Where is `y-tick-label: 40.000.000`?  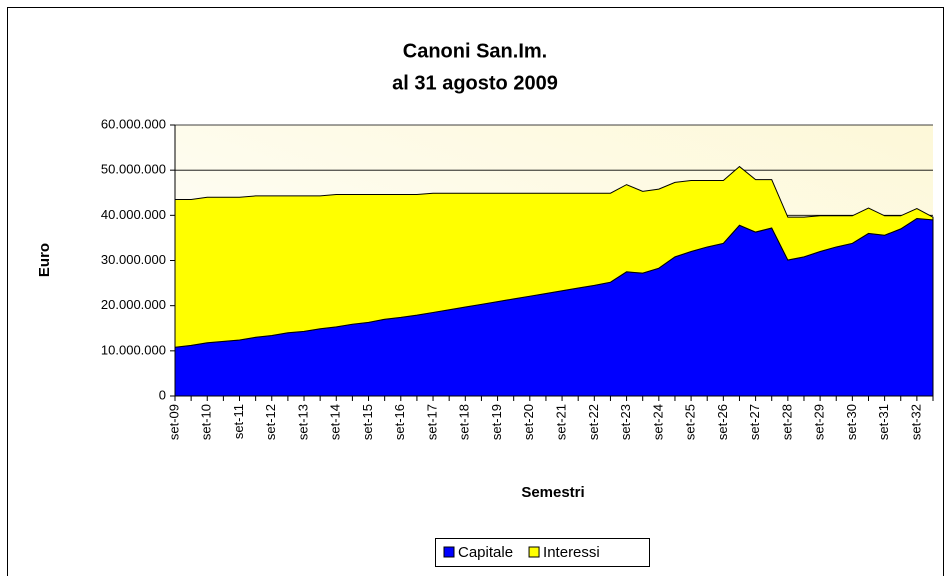
y-tick-label: 40.000.000 is located at coordinates (133, 214).